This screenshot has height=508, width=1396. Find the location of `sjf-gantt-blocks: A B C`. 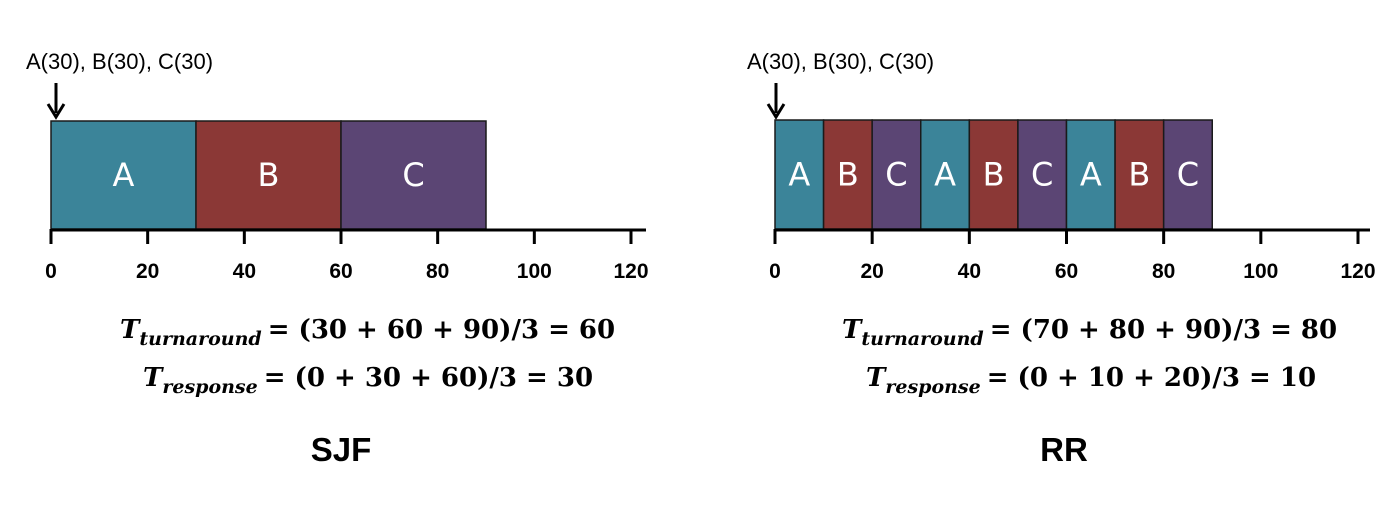

sjf-gantt-blocks: A B C is located at coordinates (268, 175).